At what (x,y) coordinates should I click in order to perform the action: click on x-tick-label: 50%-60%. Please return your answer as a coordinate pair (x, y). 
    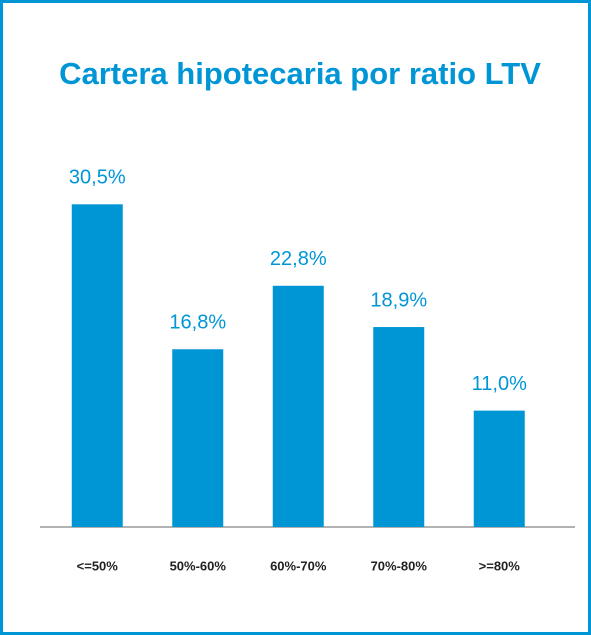
    Looking at the image, I should click on (198, 565).